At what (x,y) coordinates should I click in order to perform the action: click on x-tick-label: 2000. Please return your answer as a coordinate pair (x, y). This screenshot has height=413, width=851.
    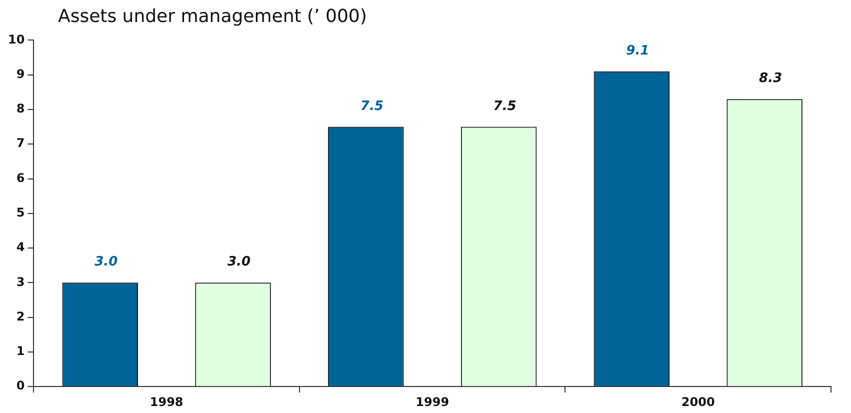
    Looking at the image, I should click on (698, 401).